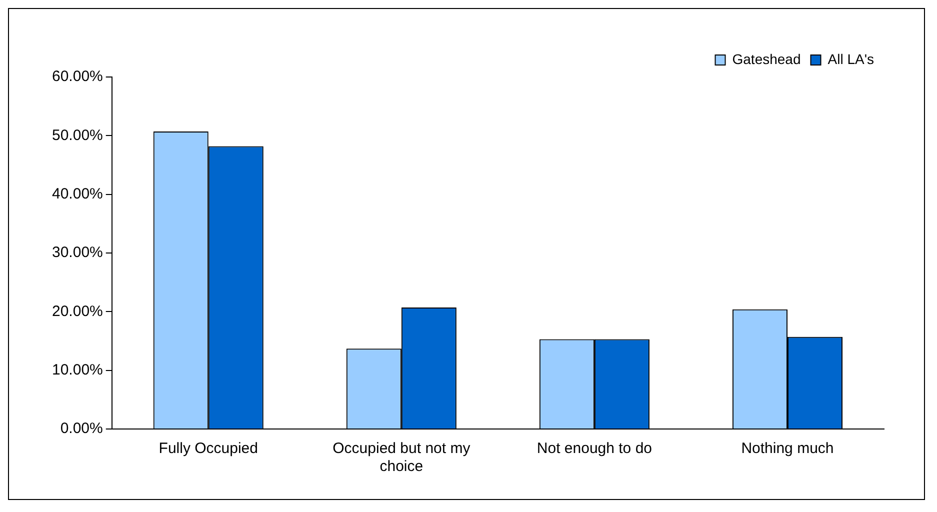 The width and height of the screenshot is (937, 512). Describe the element at coordinates (594, 449) in the screenshot. I see `x-tick-label: Not enough to do` at that location.